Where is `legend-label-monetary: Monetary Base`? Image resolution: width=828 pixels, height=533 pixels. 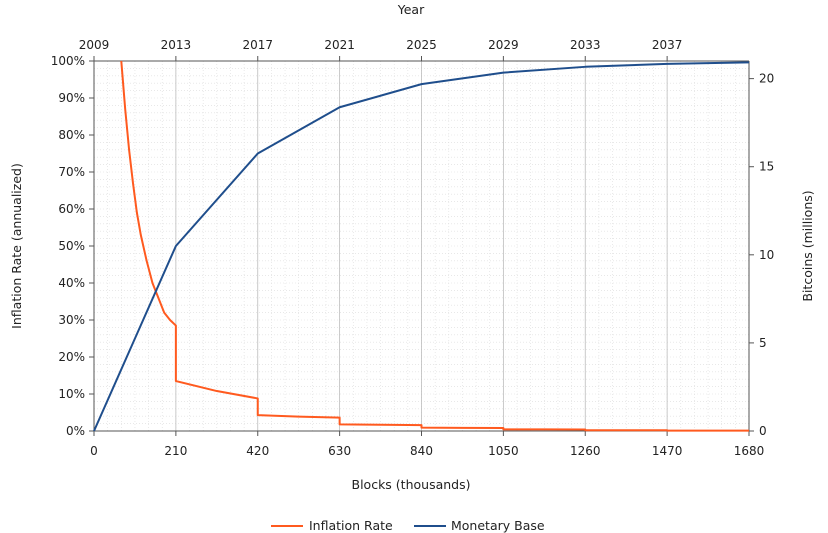
legend-label-monetary: Monetary Base is located at coordinates (498, 525).